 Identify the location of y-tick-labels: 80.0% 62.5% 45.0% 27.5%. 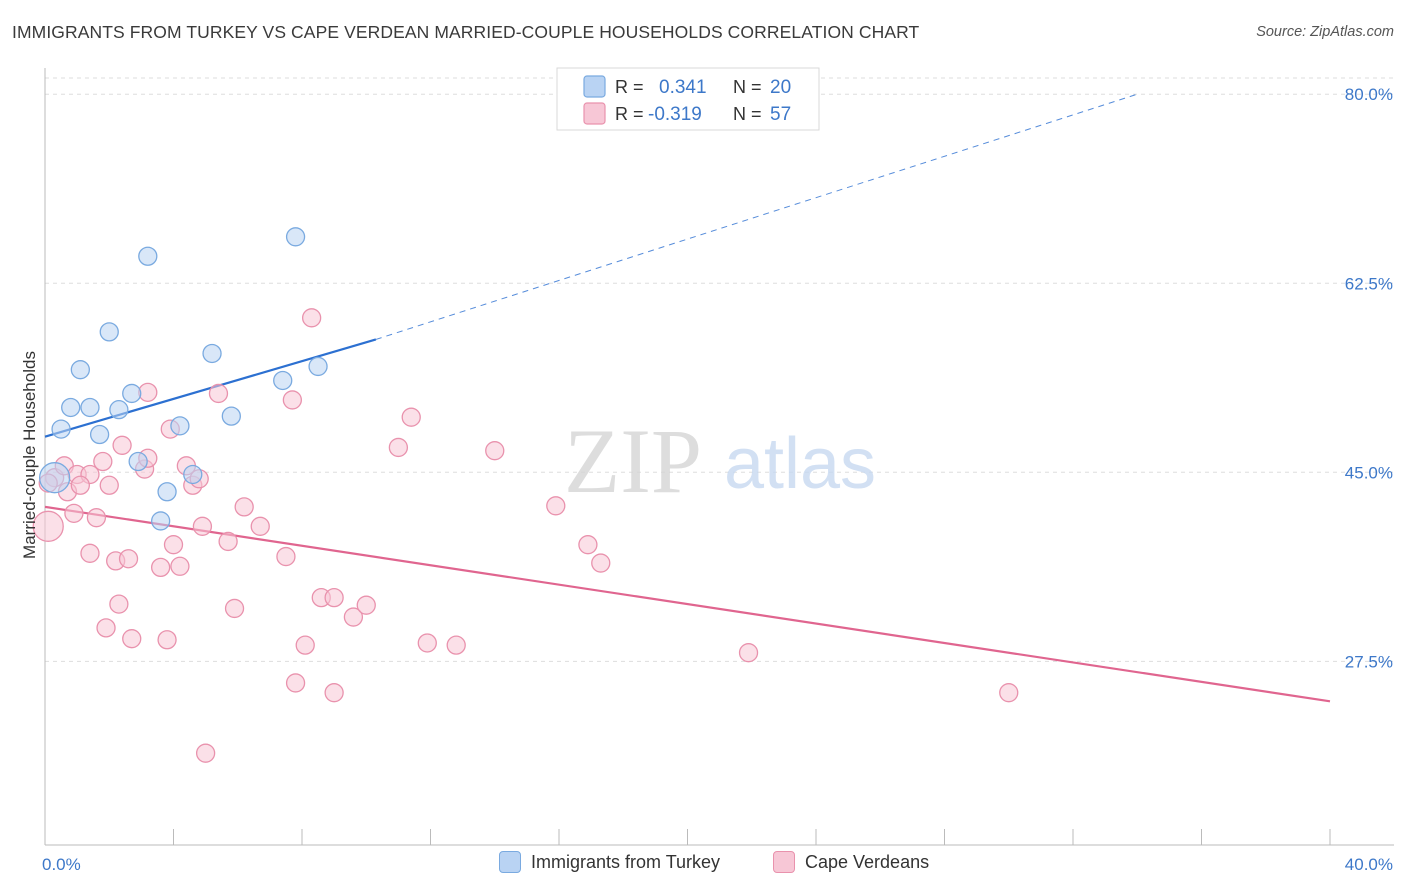
(1369, 378).